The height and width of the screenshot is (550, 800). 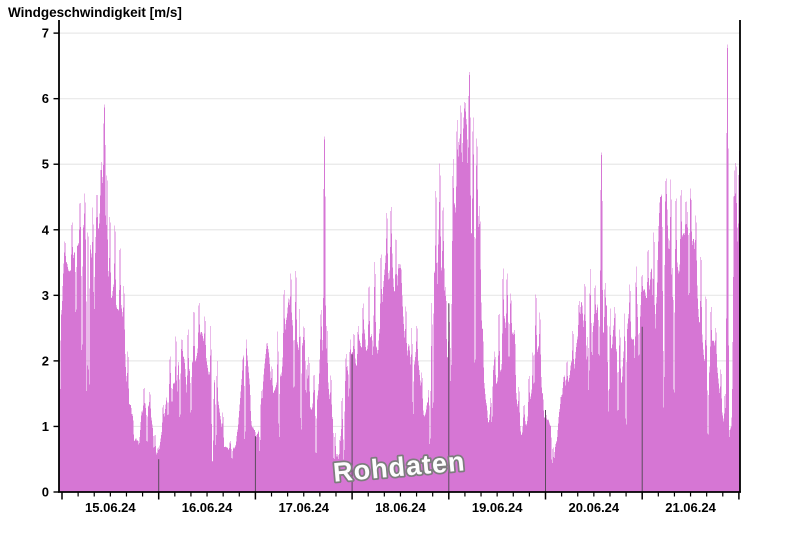 I want to click on y-tick-label: 0, so click(x=45, y=492).